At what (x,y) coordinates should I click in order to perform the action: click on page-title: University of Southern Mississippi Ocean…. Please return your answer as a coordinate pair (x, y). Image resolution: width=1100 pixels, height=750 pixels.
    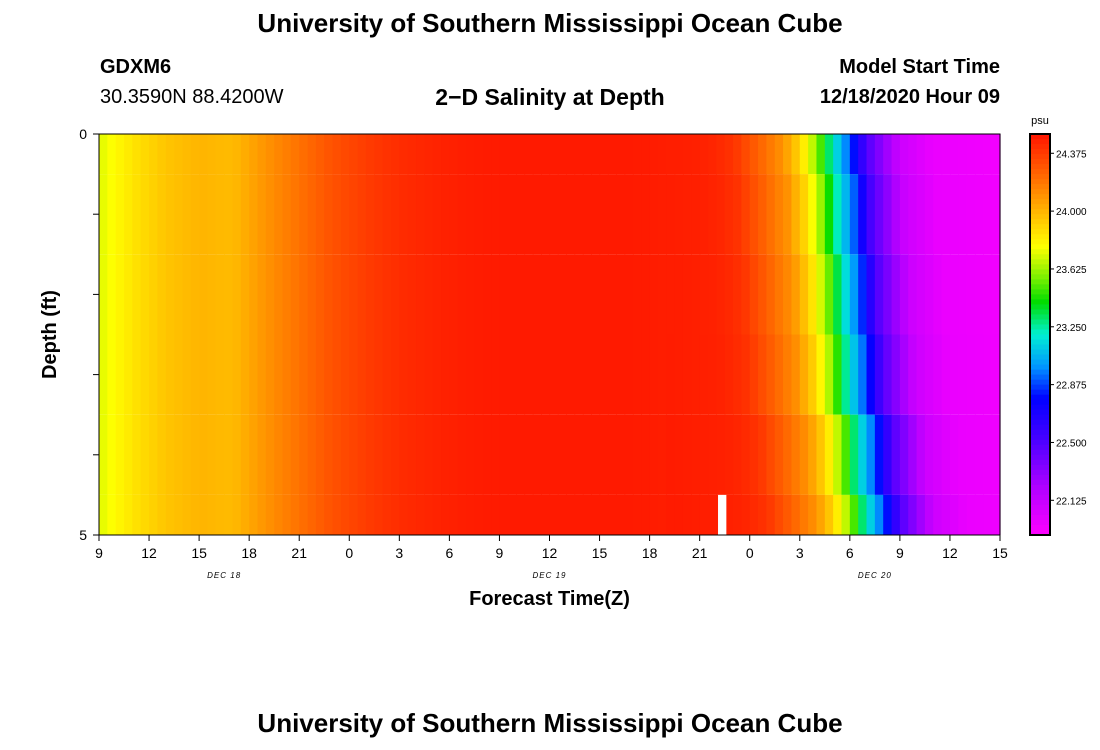
    Looking at the image, I should click on (550, 23).